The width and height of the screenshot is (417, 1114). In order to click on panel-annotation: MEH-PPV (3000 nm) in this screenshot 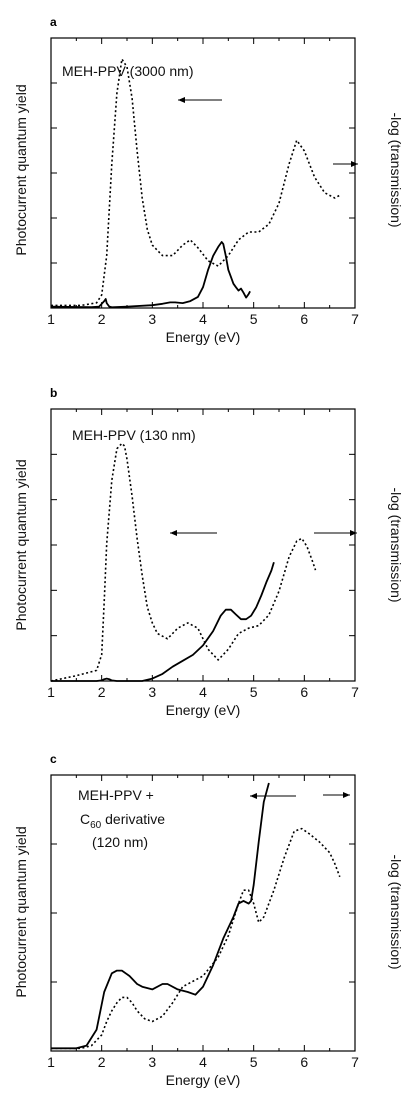, I will do `click(127, 71)`.